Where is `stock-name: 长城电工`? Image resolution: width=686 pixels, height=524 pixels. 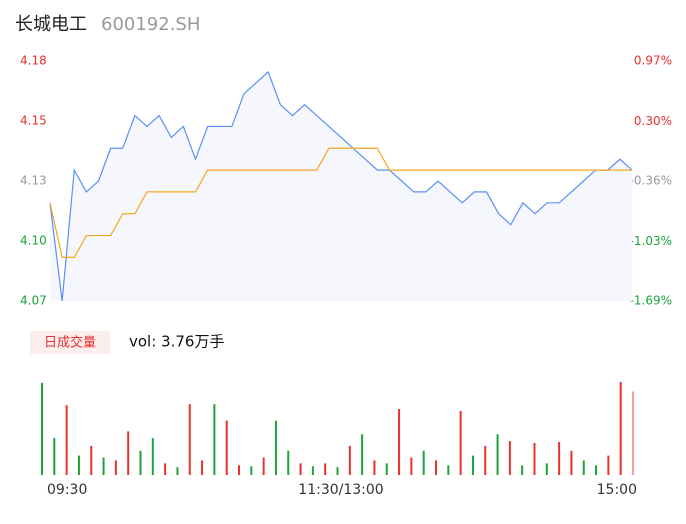
stock-name: 长城电工 is located at coordinates (51, 24).